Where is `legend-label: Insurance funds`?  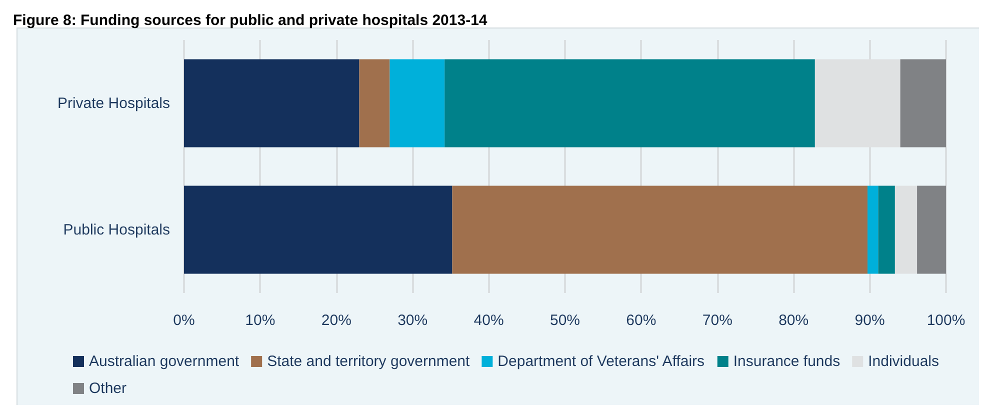 legend-label: Insurance funds is located at coordinates (786, 361).